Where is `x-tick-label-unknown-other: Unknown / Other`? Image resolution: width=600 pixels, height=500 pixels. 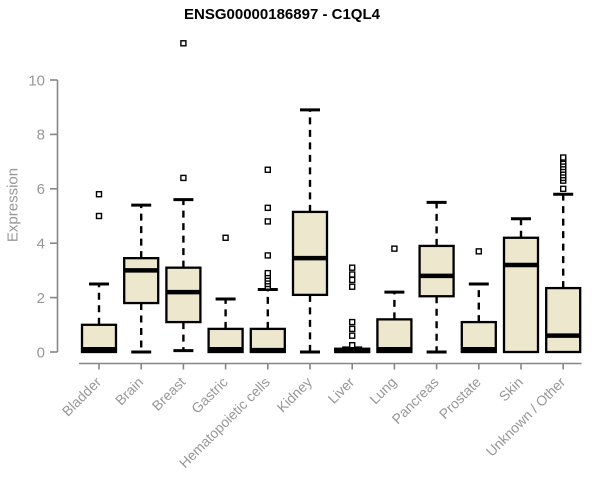 x-tick-label-unknown-other: Unknown / Other is located at coordinates (526, 417).